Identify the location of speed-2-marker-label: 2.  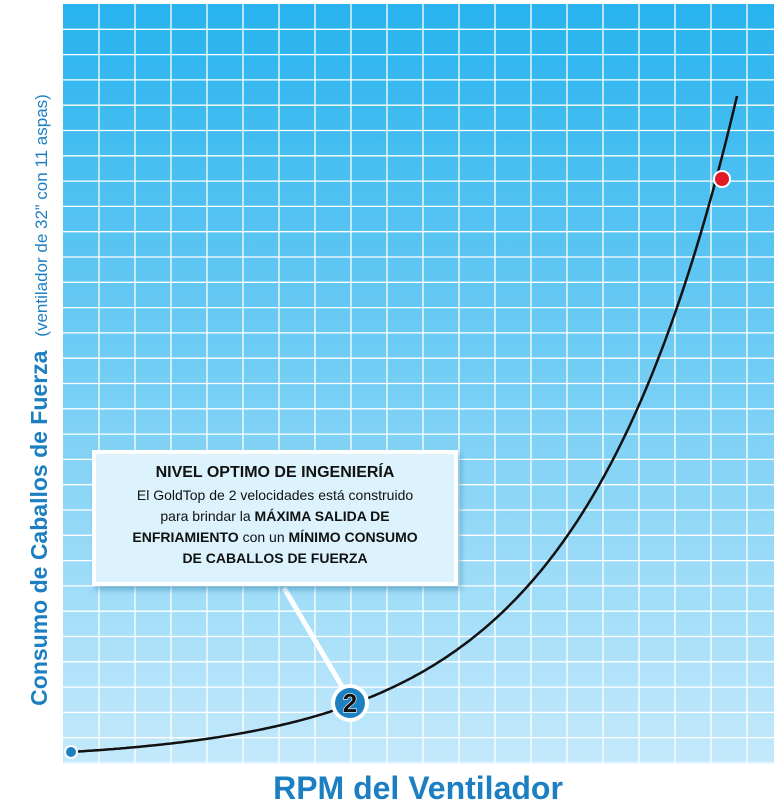
(350, 703).